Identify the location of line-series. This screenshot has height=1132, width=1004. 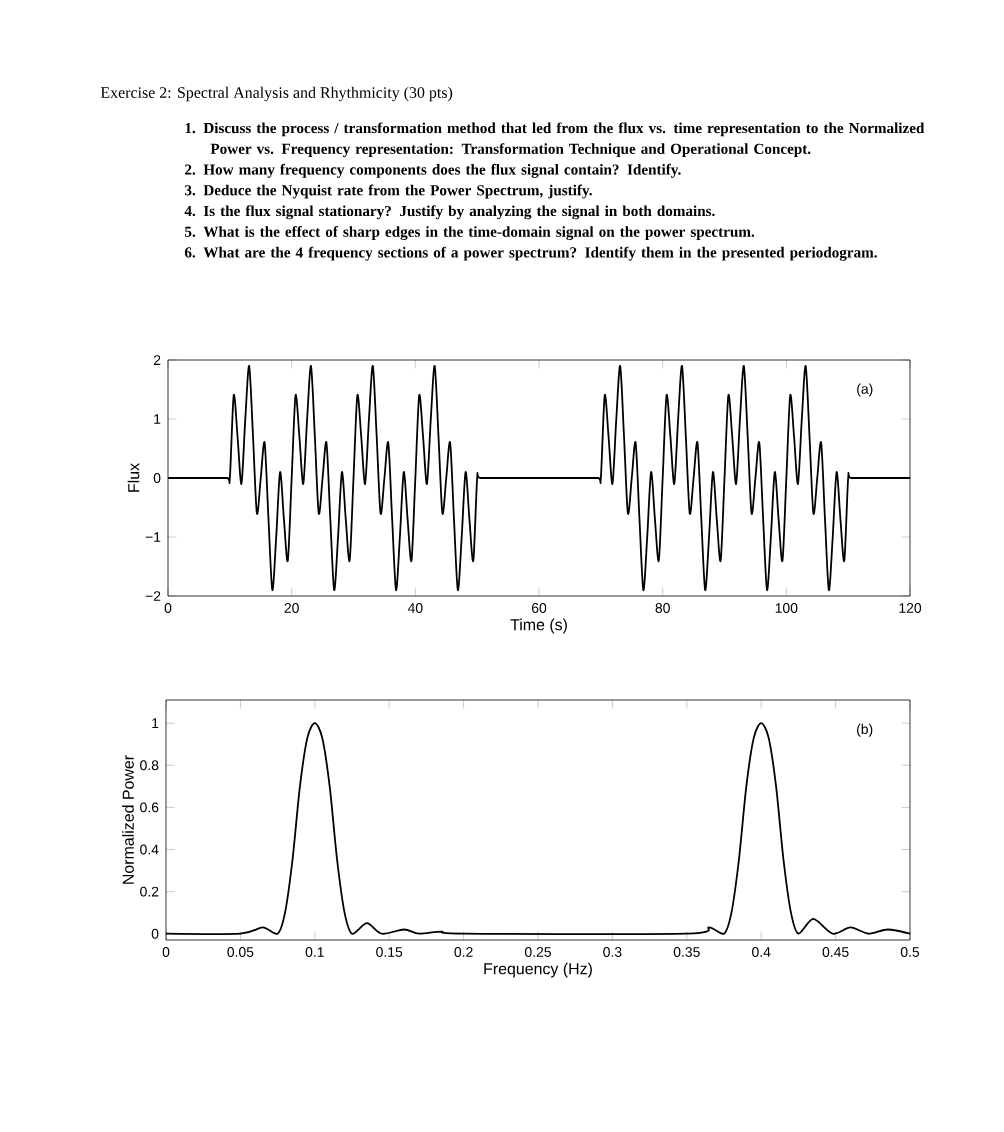
(539, 478).